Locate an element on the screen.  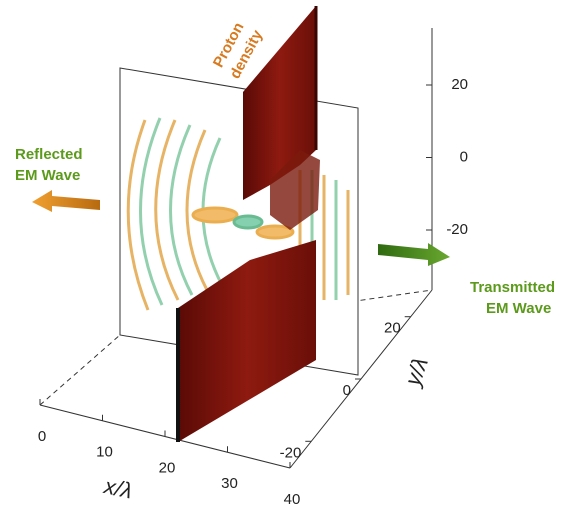
y-tick-label: 0 is located at coordinates (347, 390).